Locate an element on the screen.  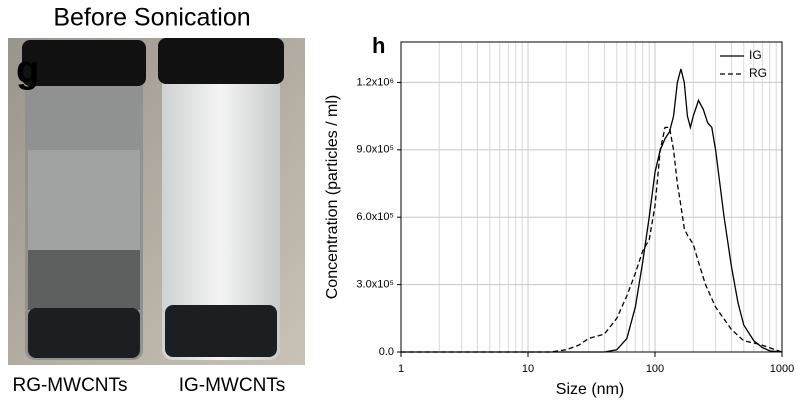
vial-left-cap is located at coordinates (84, 63).